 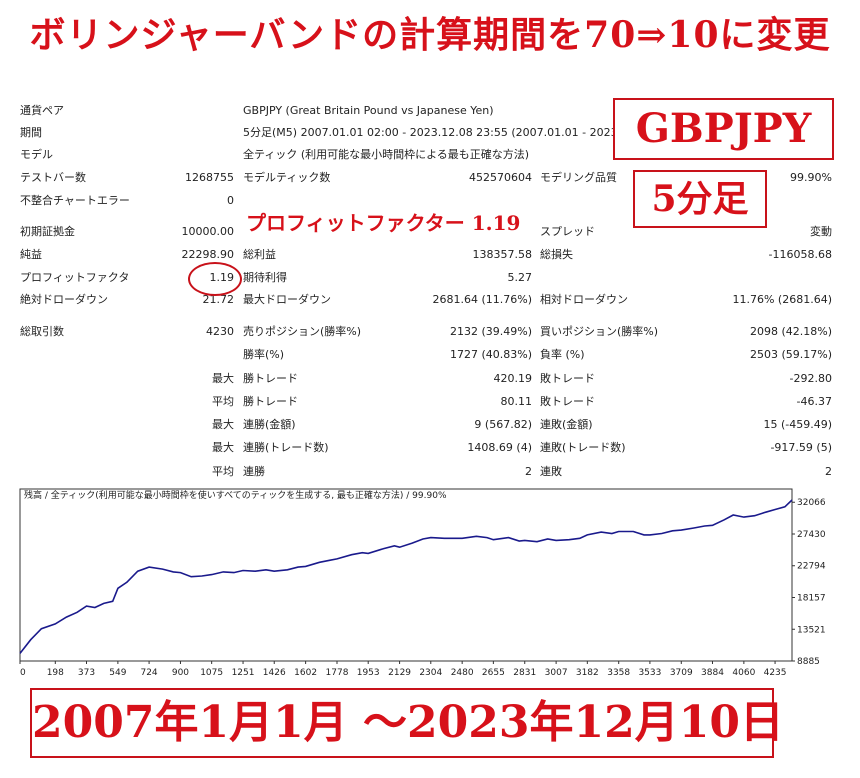 I want to click on consec-win-count-label: 連勝(トレード数), so click(x=286, y=447).